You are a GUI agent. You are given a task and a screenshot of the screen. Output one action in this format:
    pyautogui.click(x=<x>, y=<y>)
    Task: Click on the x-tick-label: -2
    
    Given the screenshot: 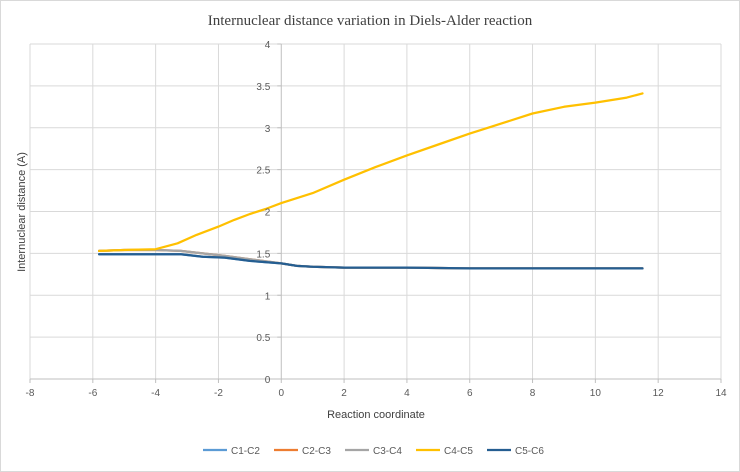 What is the action you would take?
    pyautogui.click(x=218, y=393)
    